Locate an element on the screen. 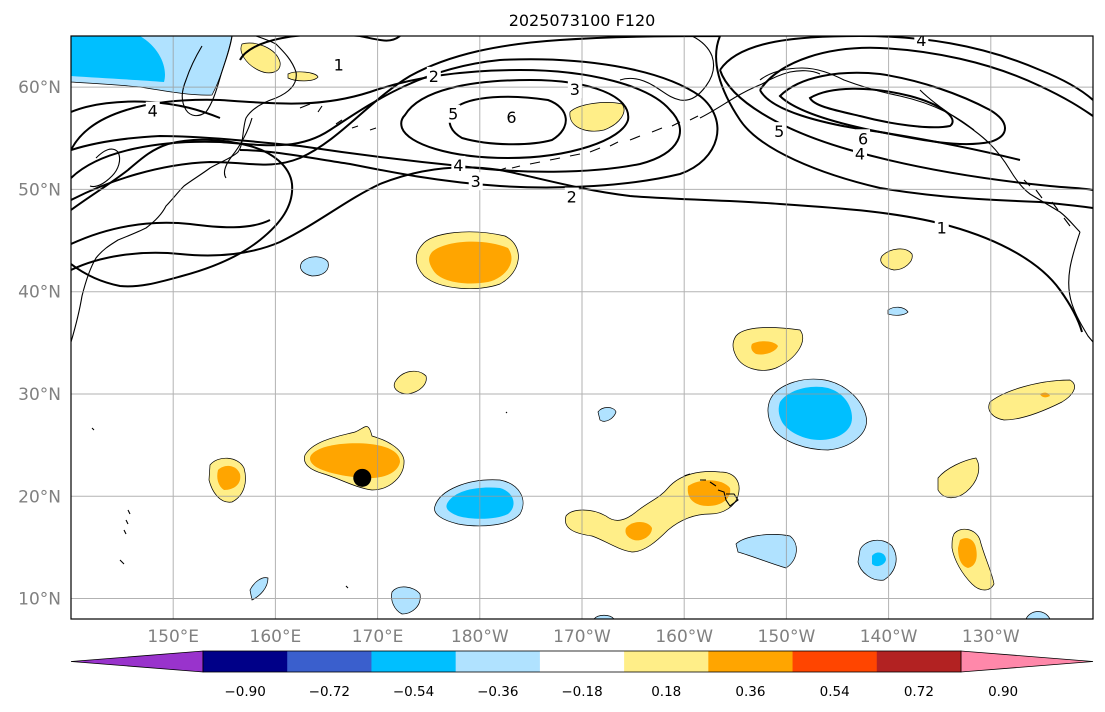 Image resolution: width=1105 pixels, height=712 pixels. fill-region-okhotsk is located at coordinates (260, 58).